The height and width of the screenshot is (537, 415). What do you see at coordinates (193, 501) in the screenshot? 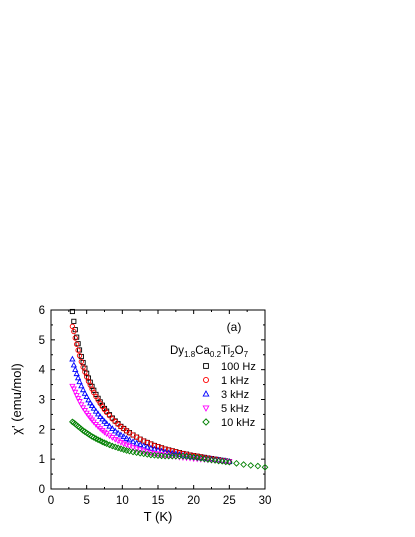
I see `x-tick-label: 20` at bounding box center [193, 501].